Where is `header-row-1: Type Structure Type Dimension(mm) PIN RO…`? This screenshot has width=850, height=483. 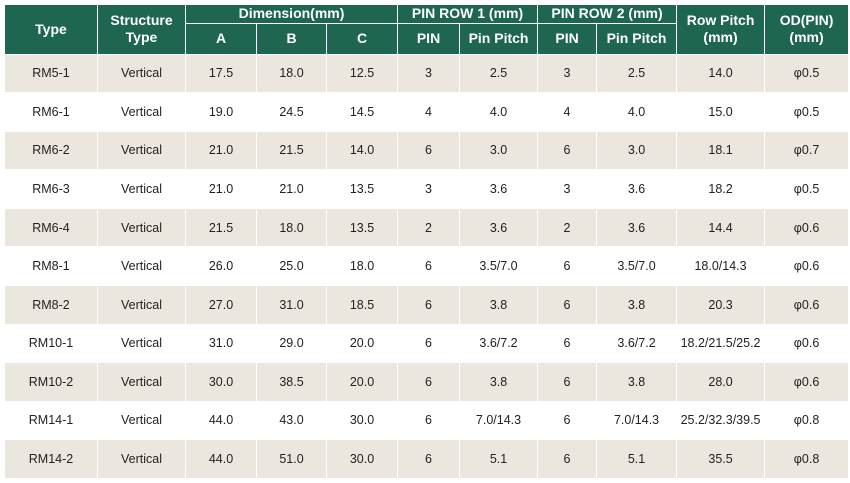
header-row-1: Type Structure Type Dimension(mm) PIN RO… is located at coordinates (427, 29).